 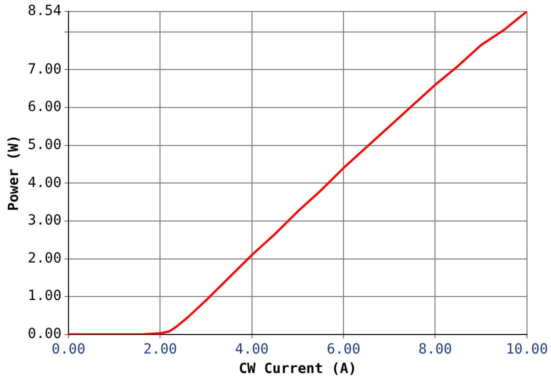 What do you see at coordinates (160, 349) in the screenshot?
I see `x-tick-label: 2.00` at bounding box center [160, 349].